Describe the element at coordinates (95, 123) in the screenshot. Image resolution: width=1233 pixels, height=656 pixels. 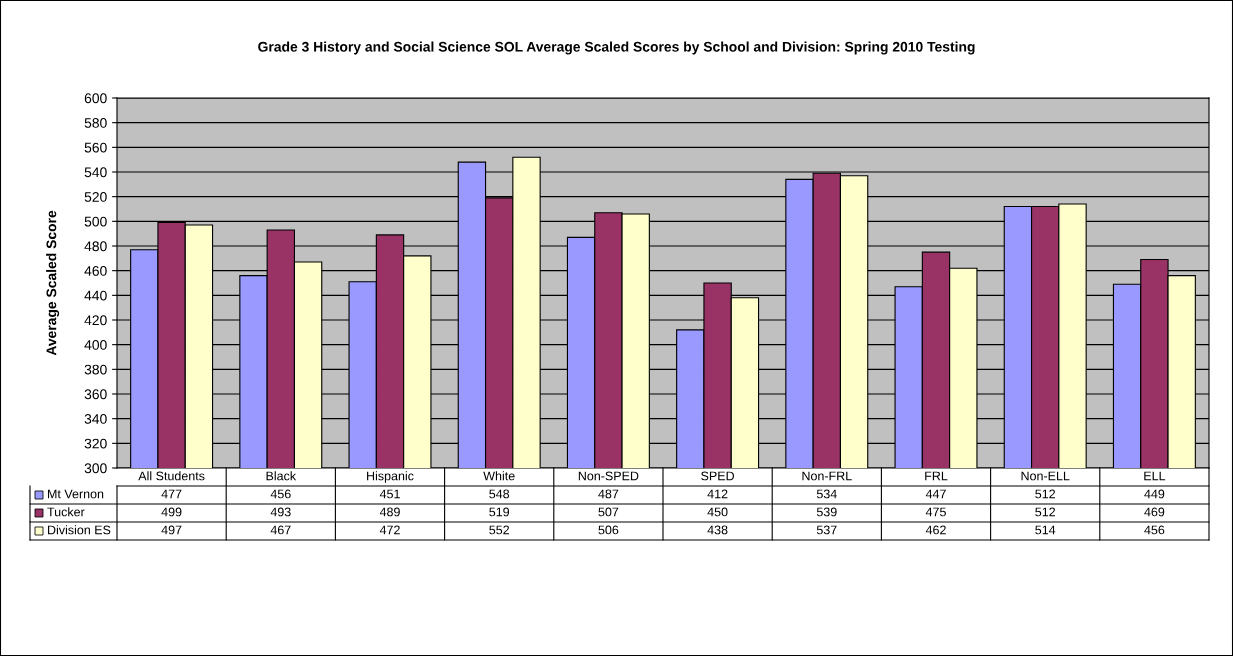
I see `y-tick-label: 580` at that location.